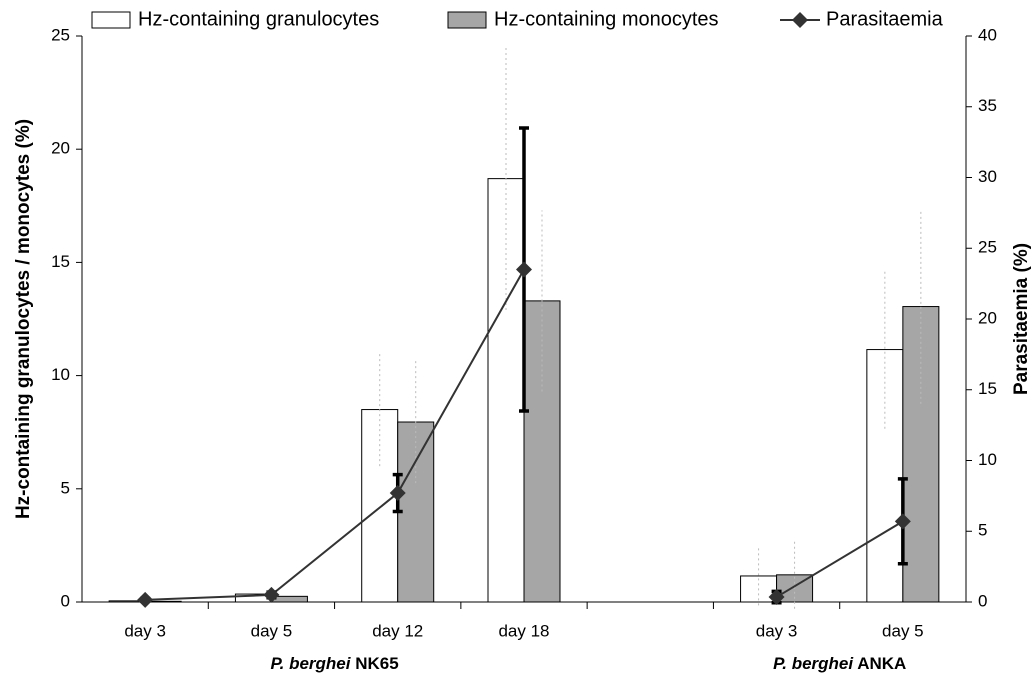 The image size is (1036, 679). I want to click on y-tick-label: 10, so click(60, 374).